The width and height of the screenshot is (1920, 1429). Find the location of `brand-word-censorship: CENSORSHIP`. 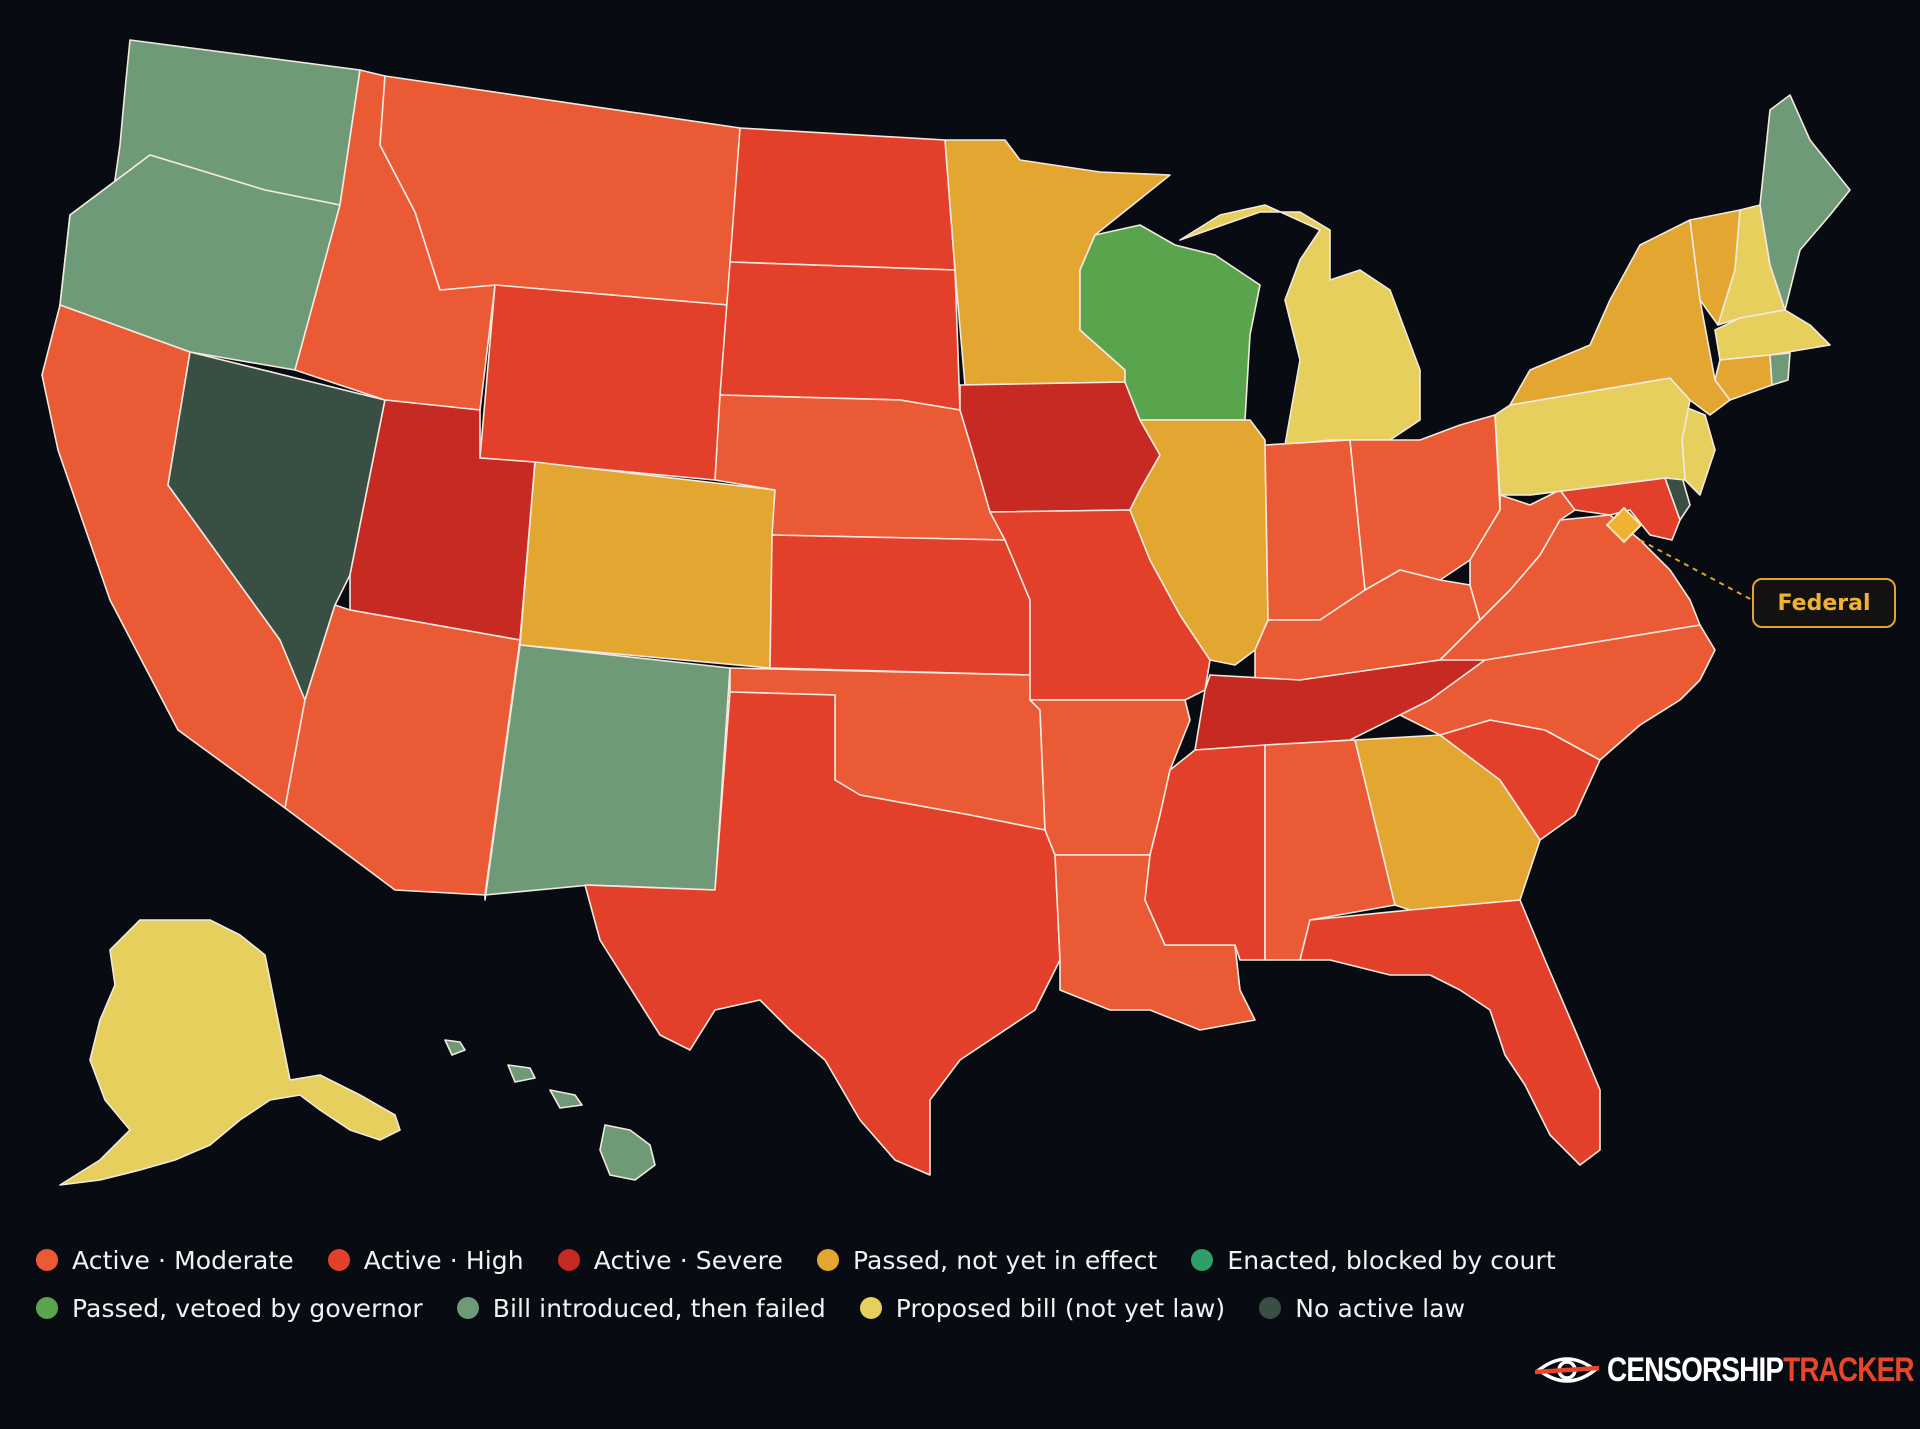

brand-word-censorship: CENSORSHIP is located at coordinates (1695, 1369).